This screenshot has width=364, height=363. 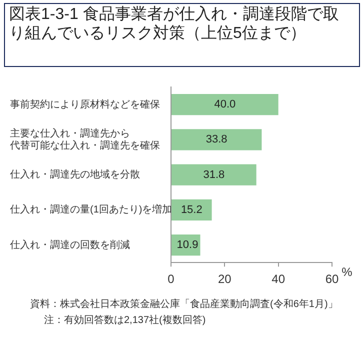 I want to click on data-label: 31.8, so click(x=214, y=174).